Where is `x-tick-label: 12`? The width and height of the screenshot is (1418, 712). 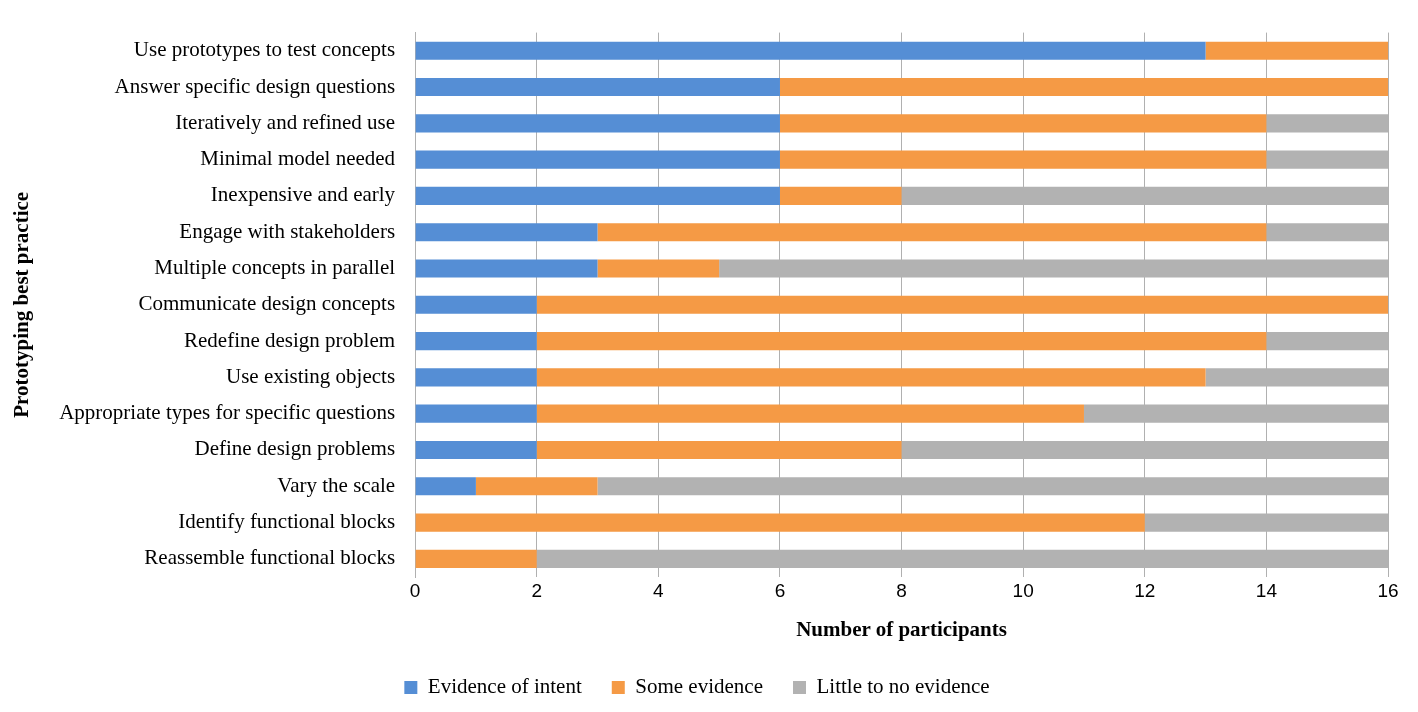 x-tick-label: 12 is located at coordinates (1145, 590).